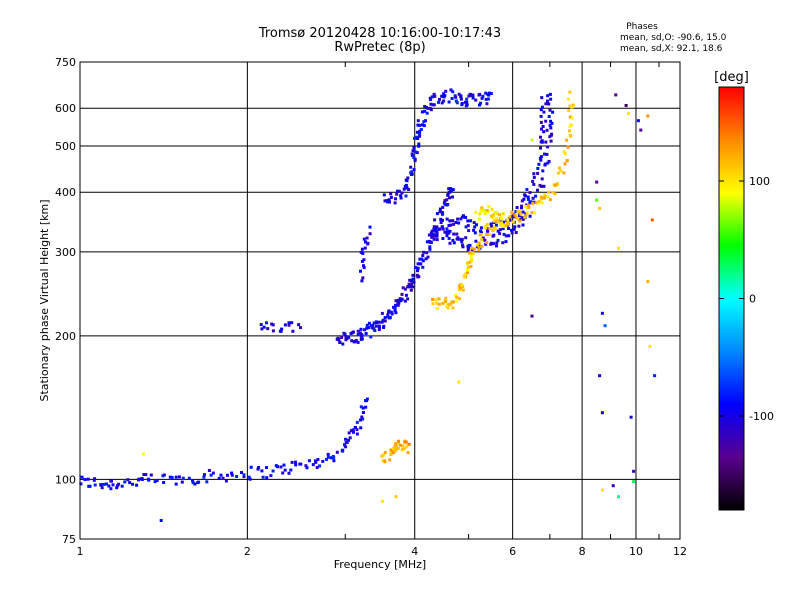 This screenshot has height=600, width=800. I want to click on x-tick-label: 12, so click(680, 551).